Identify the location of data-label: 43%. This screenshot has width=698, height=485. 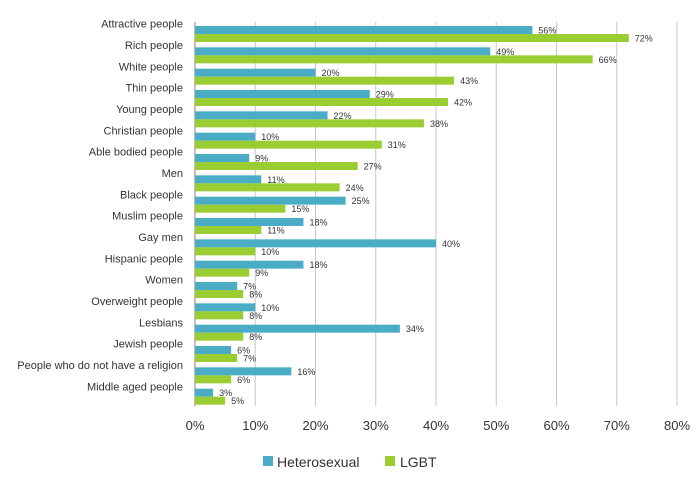
(469, 81).